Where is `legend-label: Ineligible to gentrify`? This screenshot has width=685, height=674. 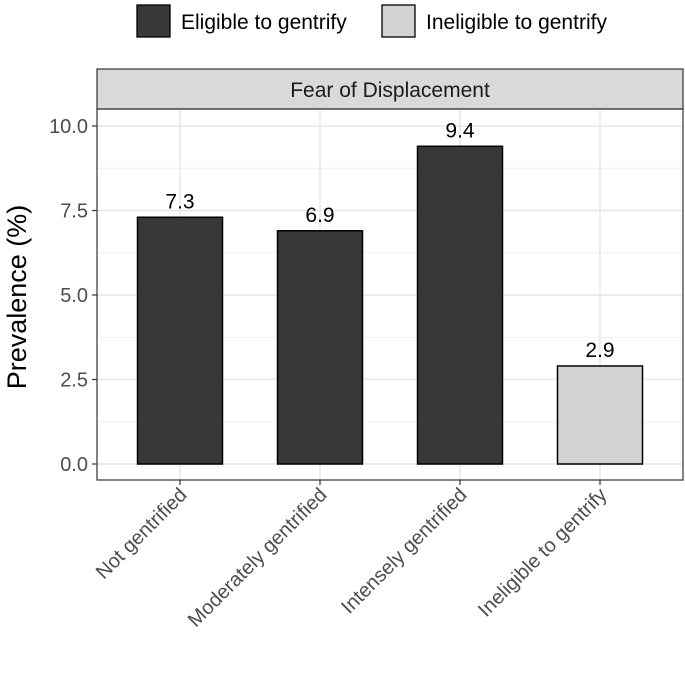 legend-label: Ineligible to gentrify is located at coordinates (516, 22).